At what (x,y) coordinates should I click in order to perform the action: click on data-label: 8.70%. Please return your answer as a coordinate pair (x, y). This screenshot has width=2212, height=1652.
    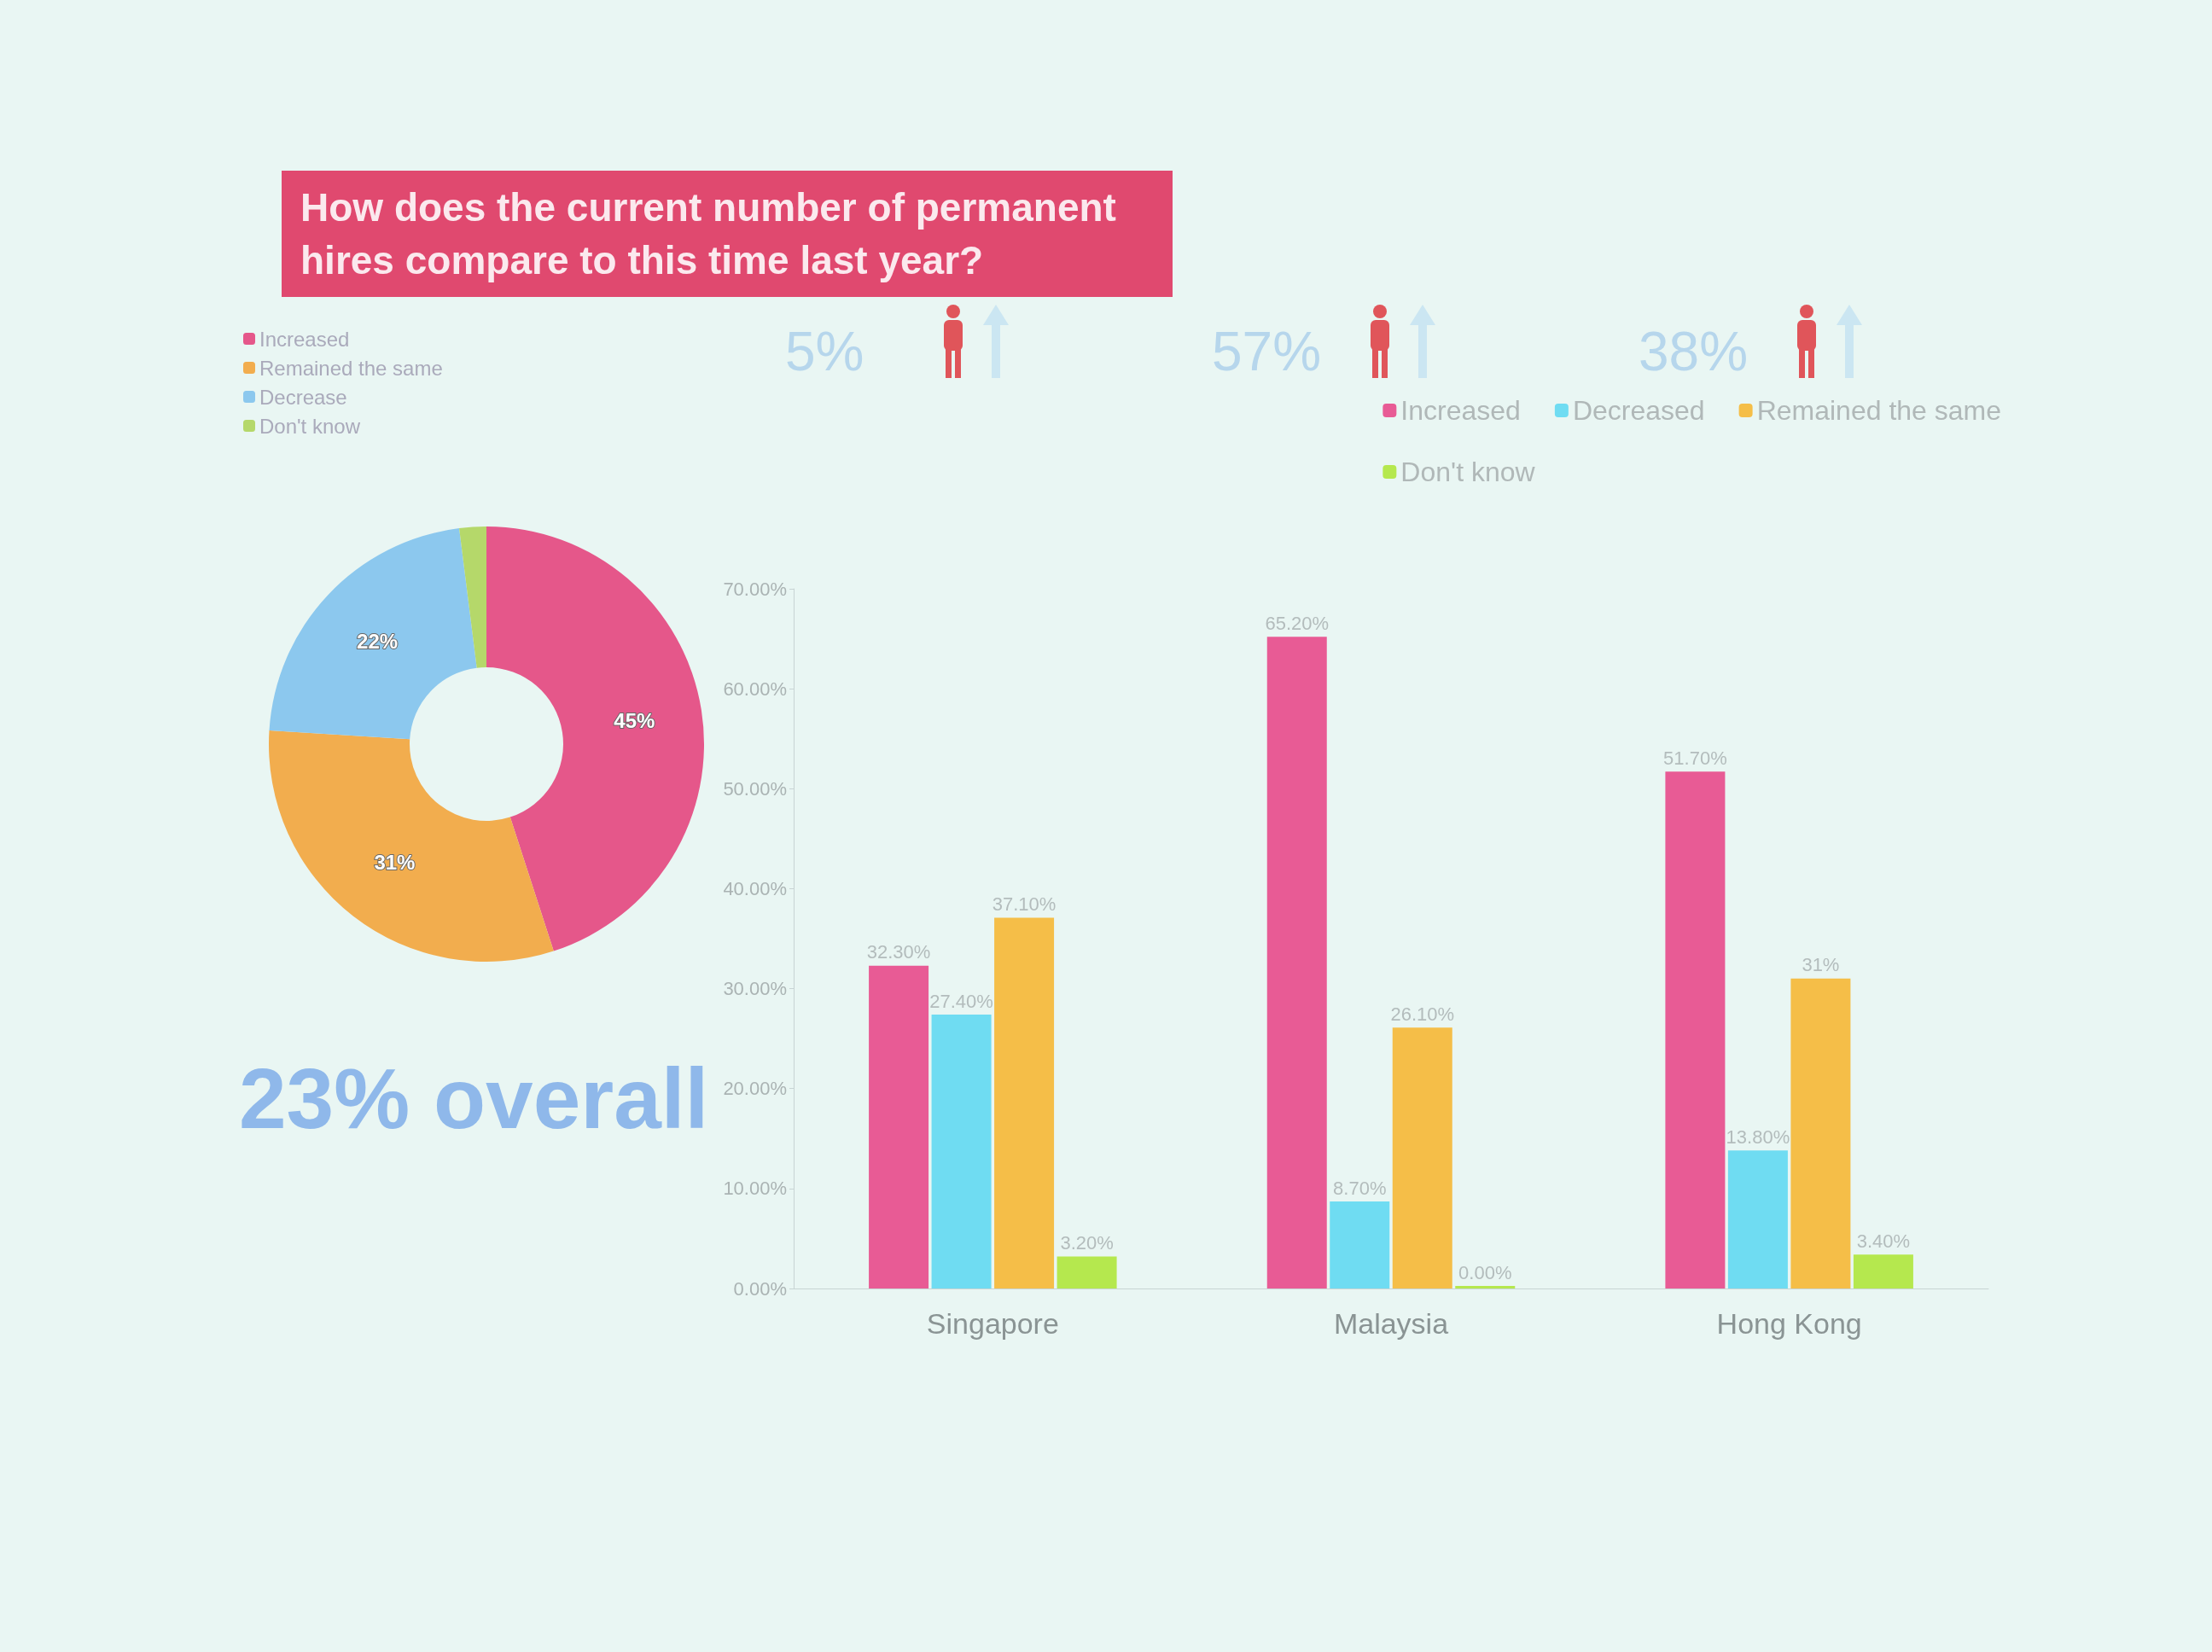
    Looking at the image, I should click on (1360, 1188).